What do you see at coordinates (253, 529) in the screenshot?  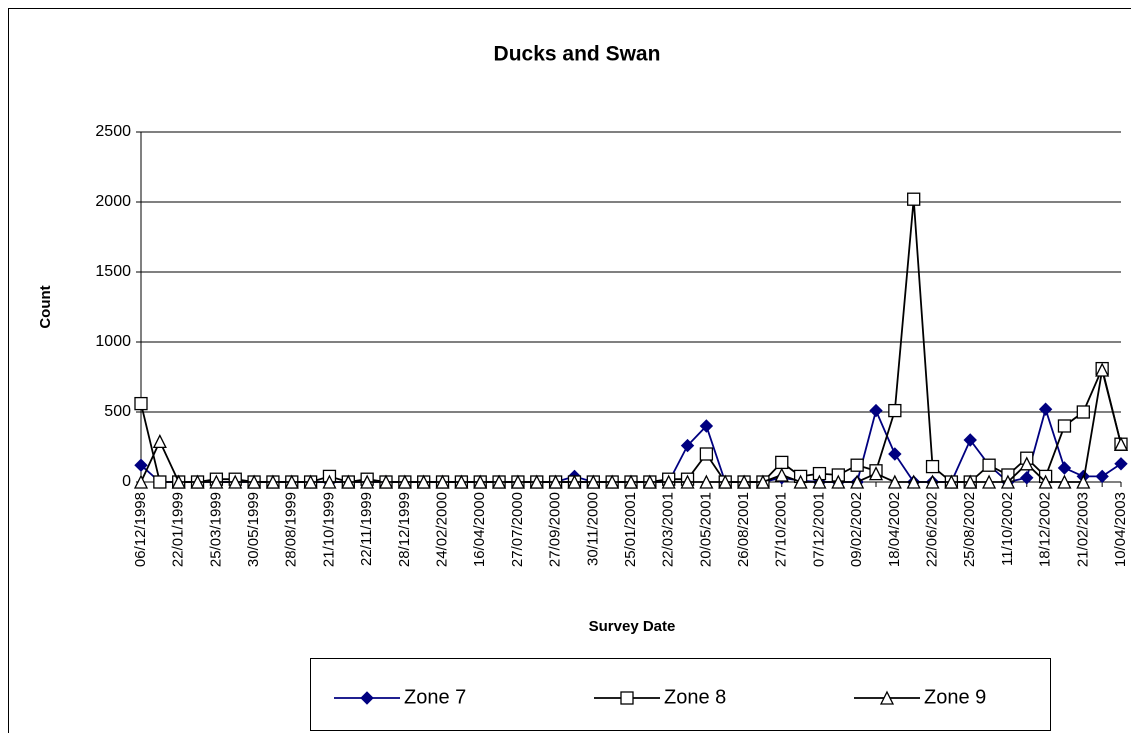 I see `x-tick-label: 30/05/1999` at bounding box center [253, 529].